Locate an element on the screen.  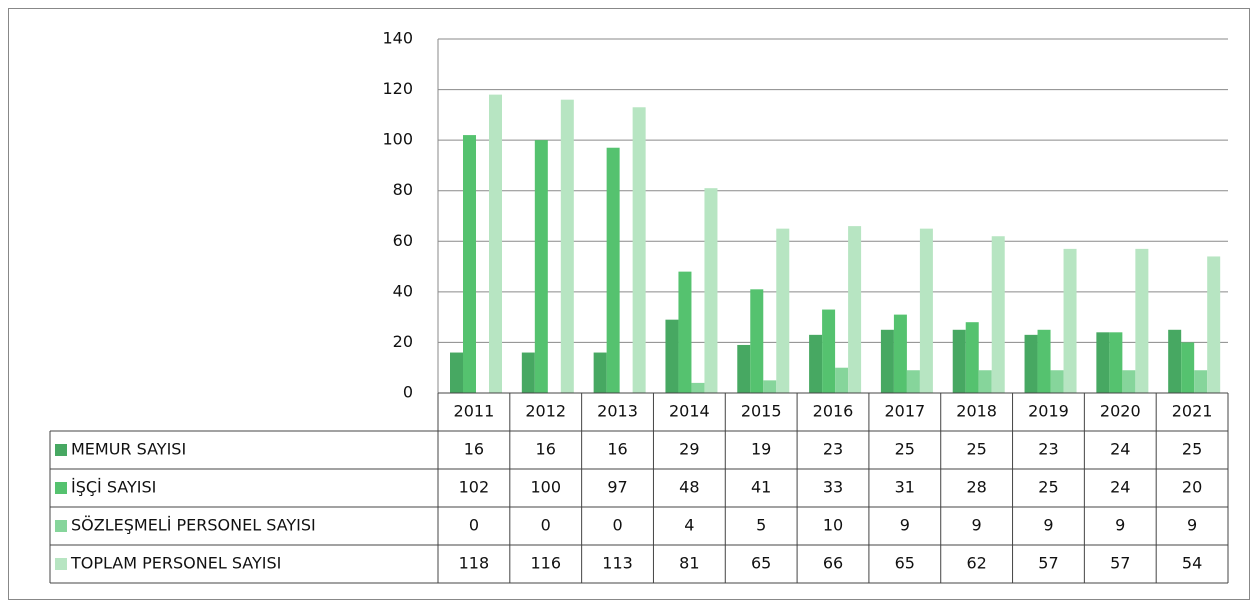
x-tick-label: 2019 is located at coordinates (1048, 411).